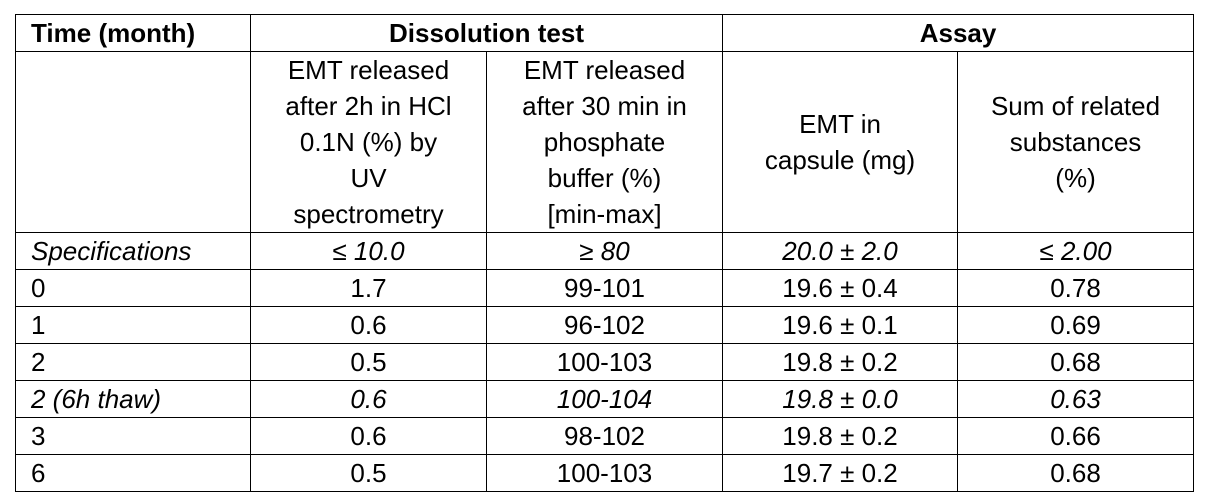 Image resolution: width=1211 pixels, height=504 pixels. What do you see at coordinates (1075, 106) in the screenshot?
I see `related-header-line: Sum of related` at bounding box center [1075, 106].